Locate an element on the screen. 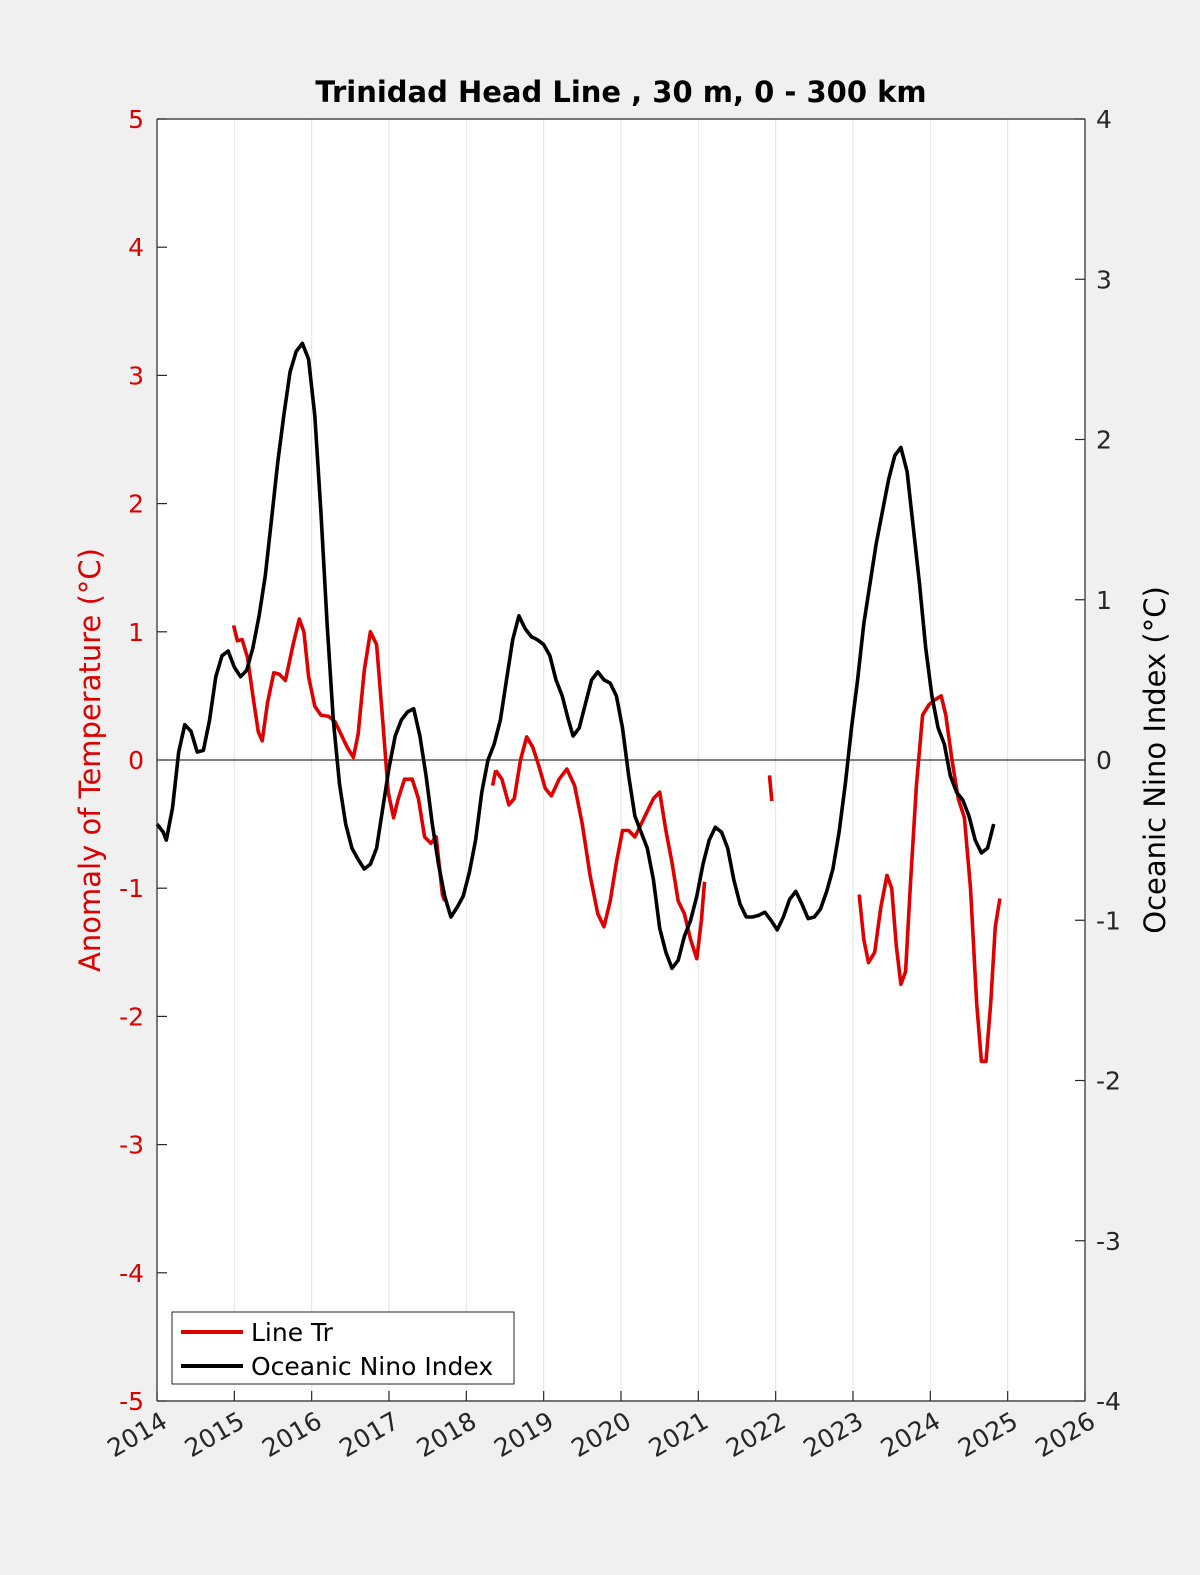 This screenshot has width=1200, height=1575. legend-oni-label: Oceanic Nino Index is located at coordinates (372, 1366).